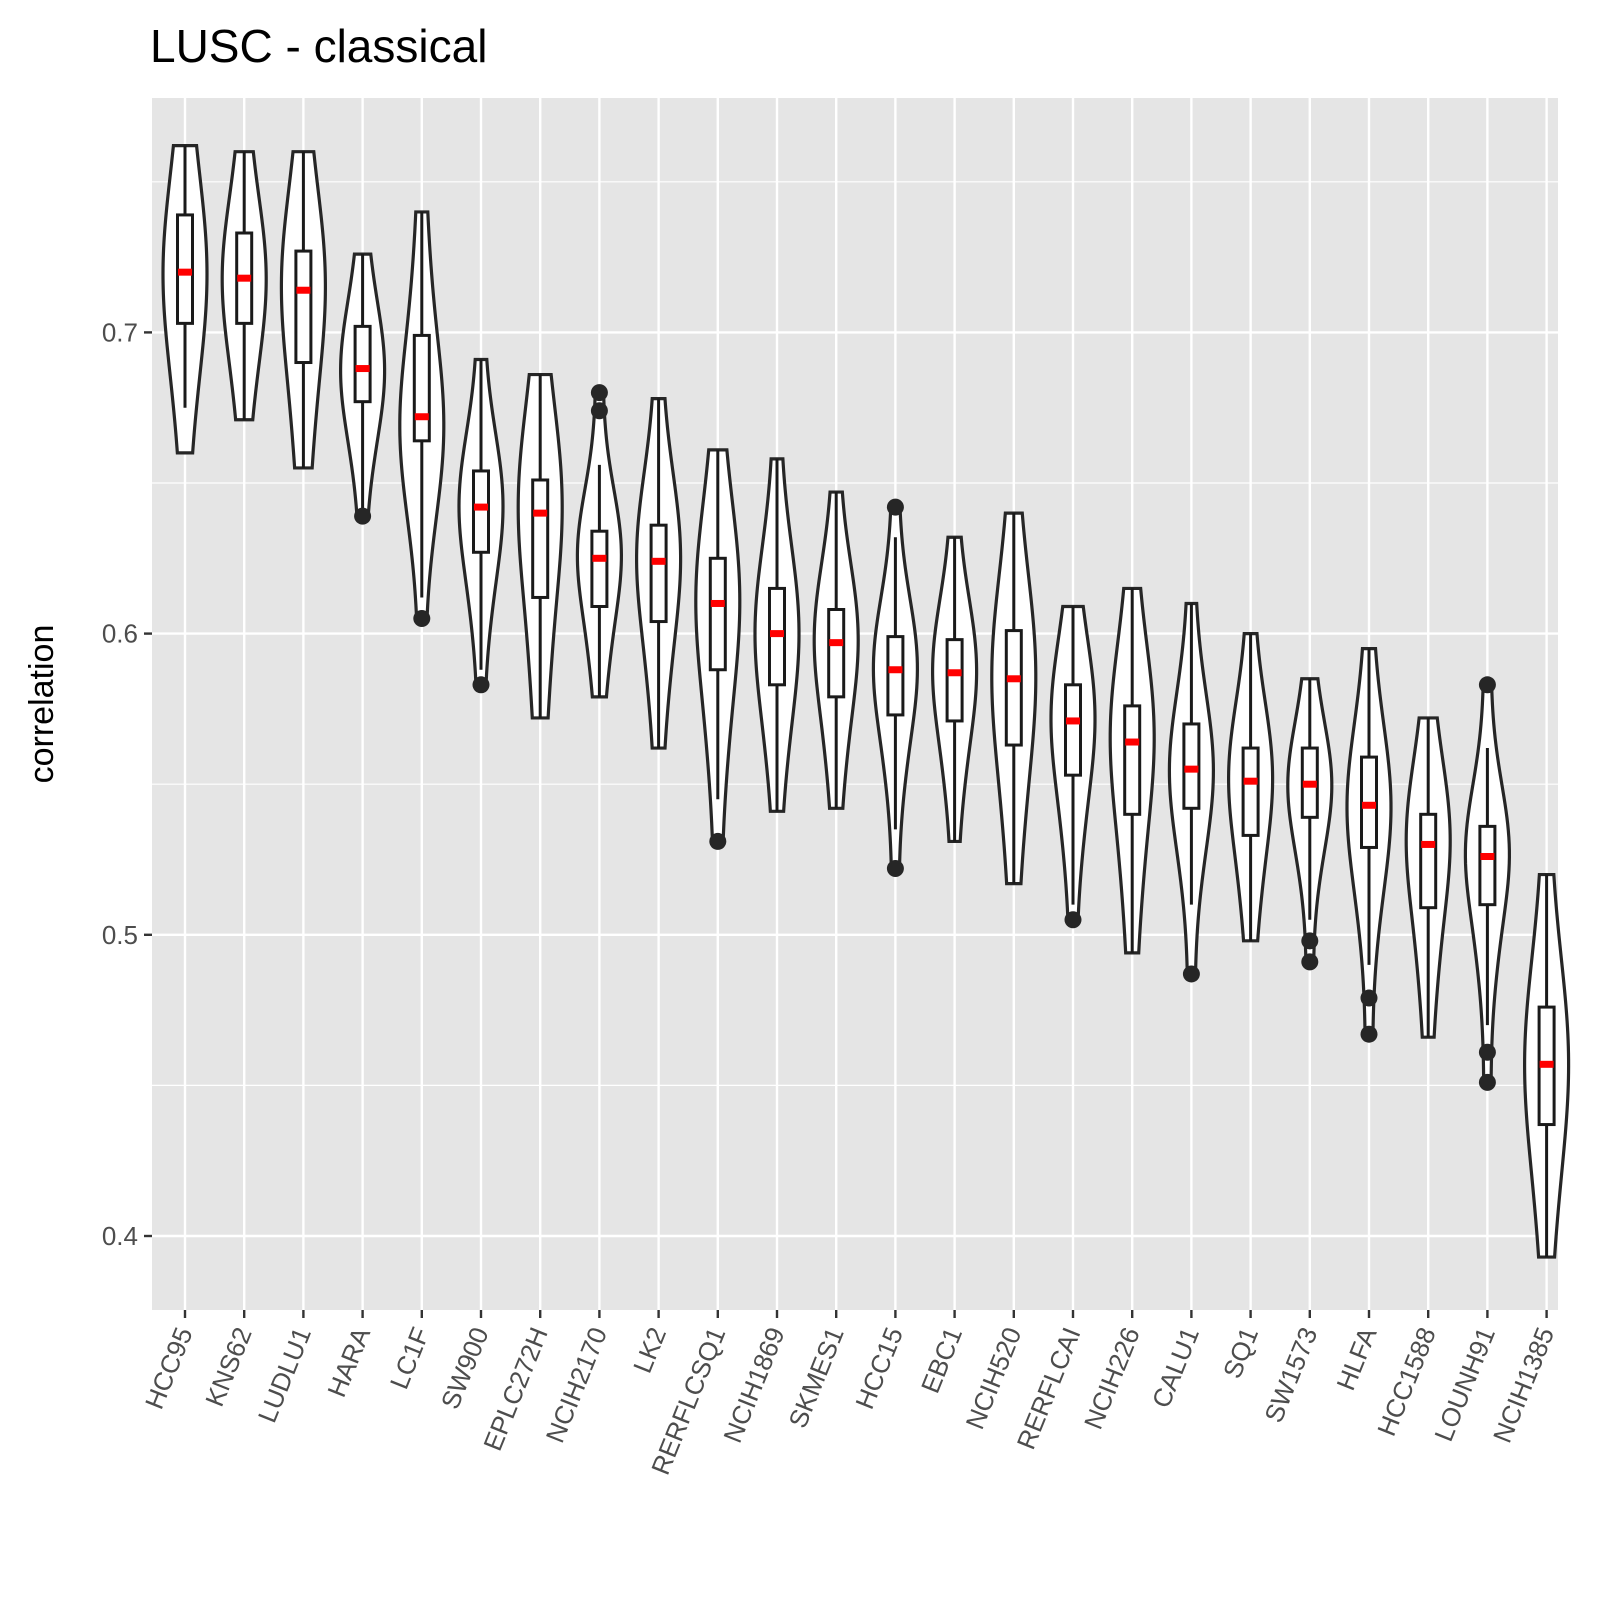 The width and height of the screenshot is (1600, 1600). Describe the element at coordinates (879, 1368) in the screenshot. I see `x-tick-label: HCC15` at that location.